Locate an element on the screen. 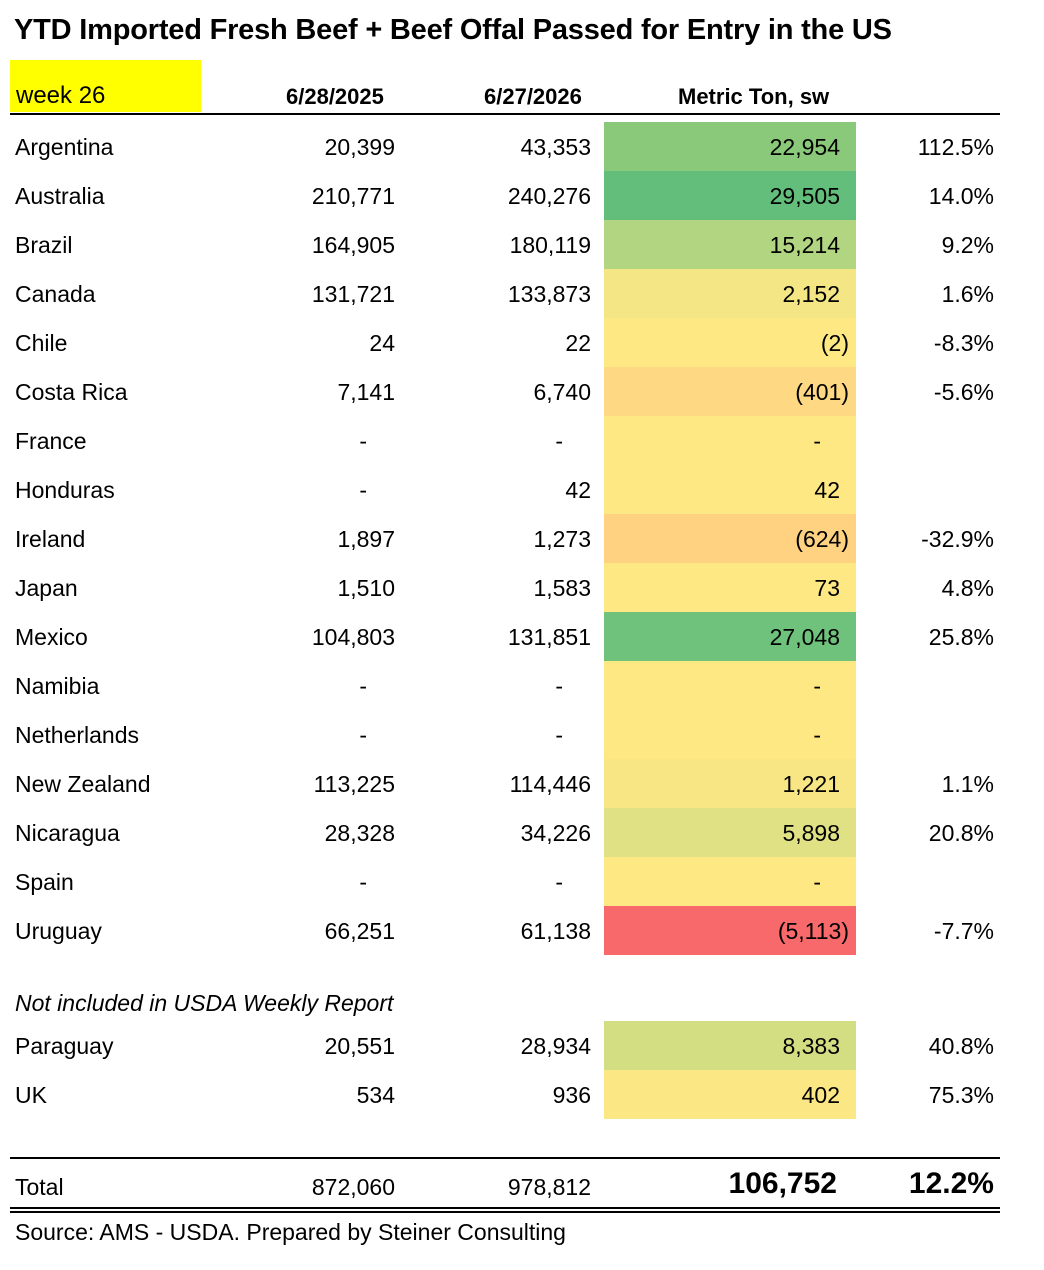 Image resolution: width=1044 pixels, height=1270 pixels. value-2025-cell: 164,905 is located at coordinates (353, 245).